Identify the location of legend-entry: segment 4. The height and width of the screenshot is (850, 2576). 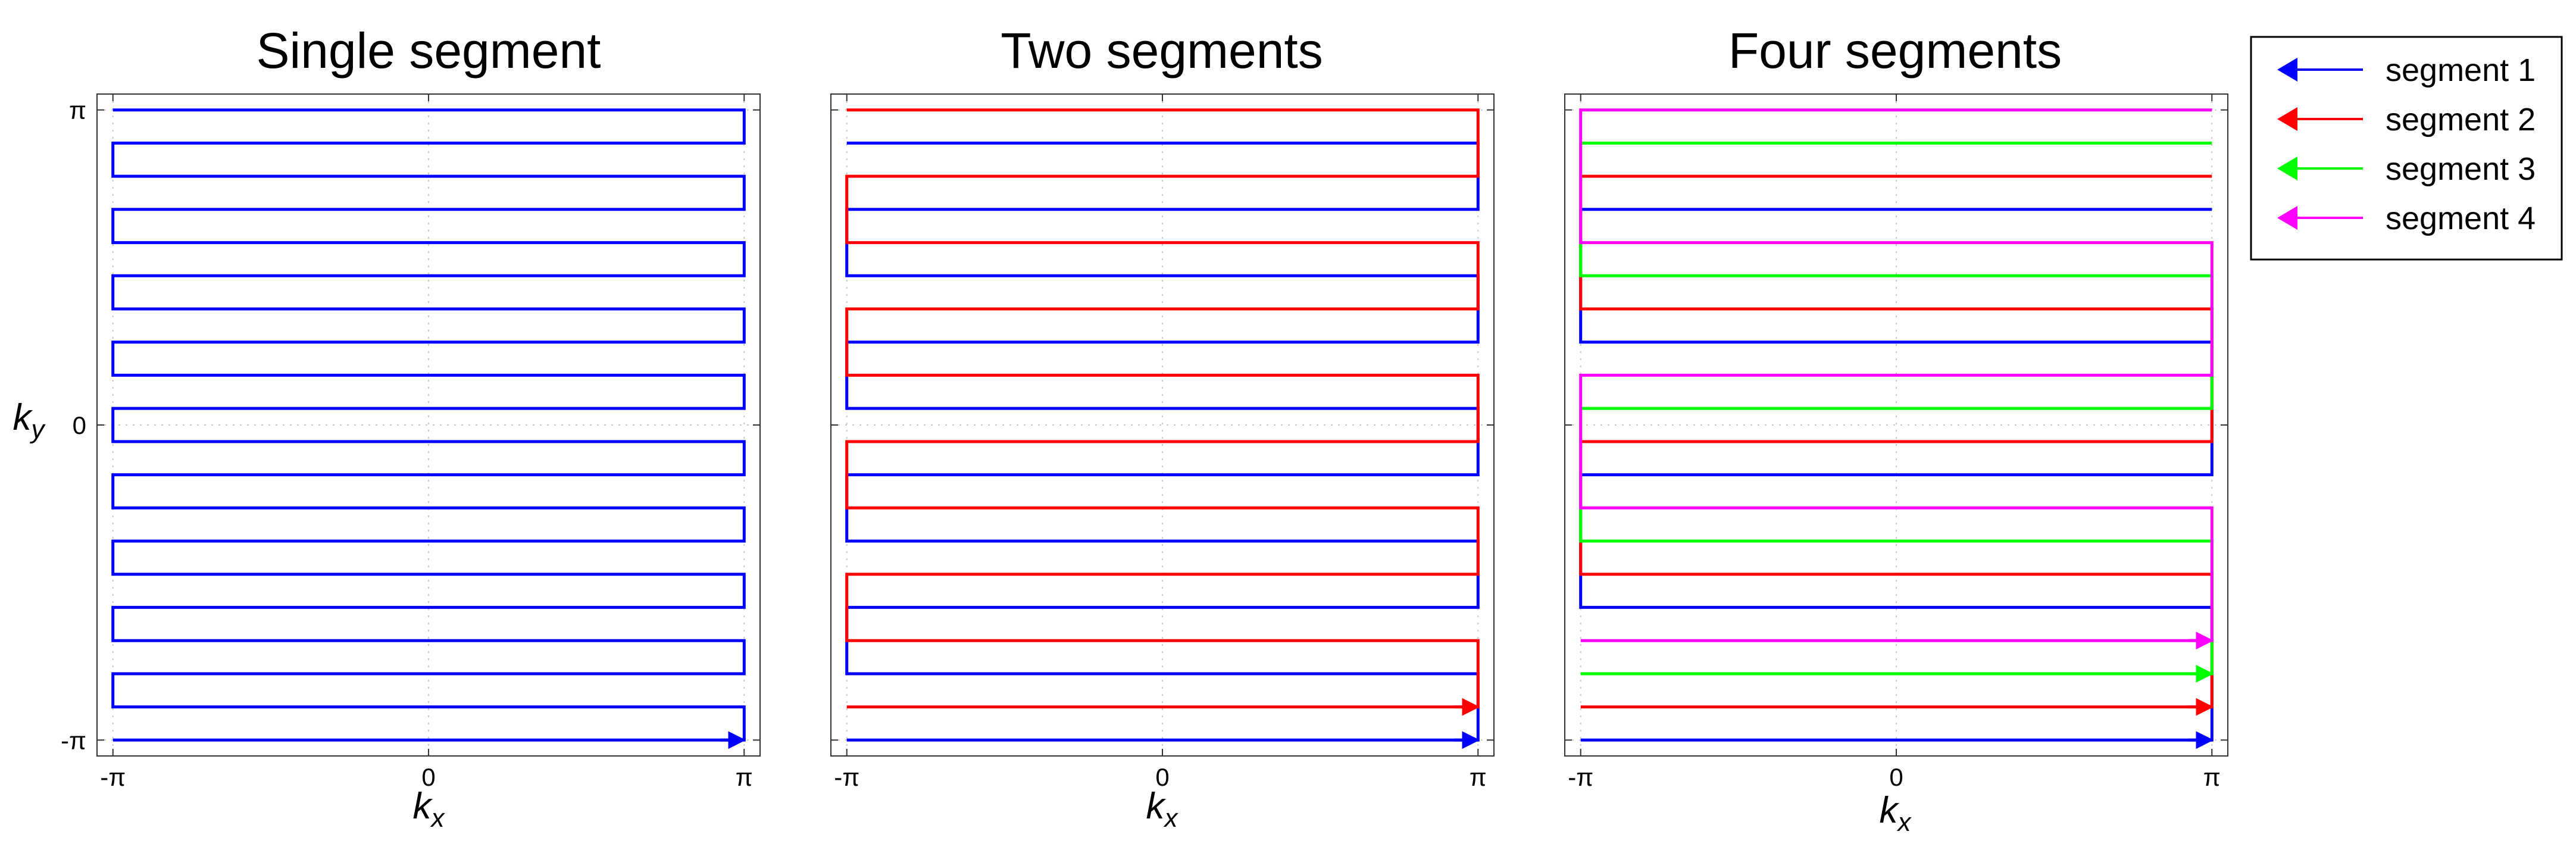
(2406, 218).